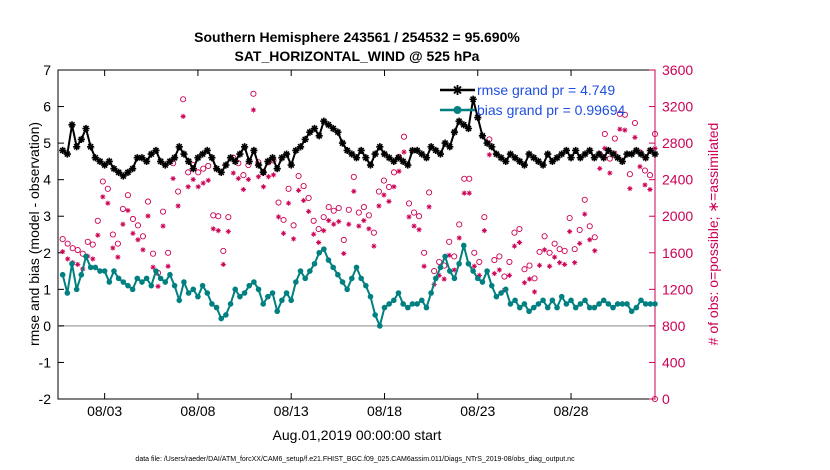  I want to click on right-tick-label: 2000, so click(677, 216).